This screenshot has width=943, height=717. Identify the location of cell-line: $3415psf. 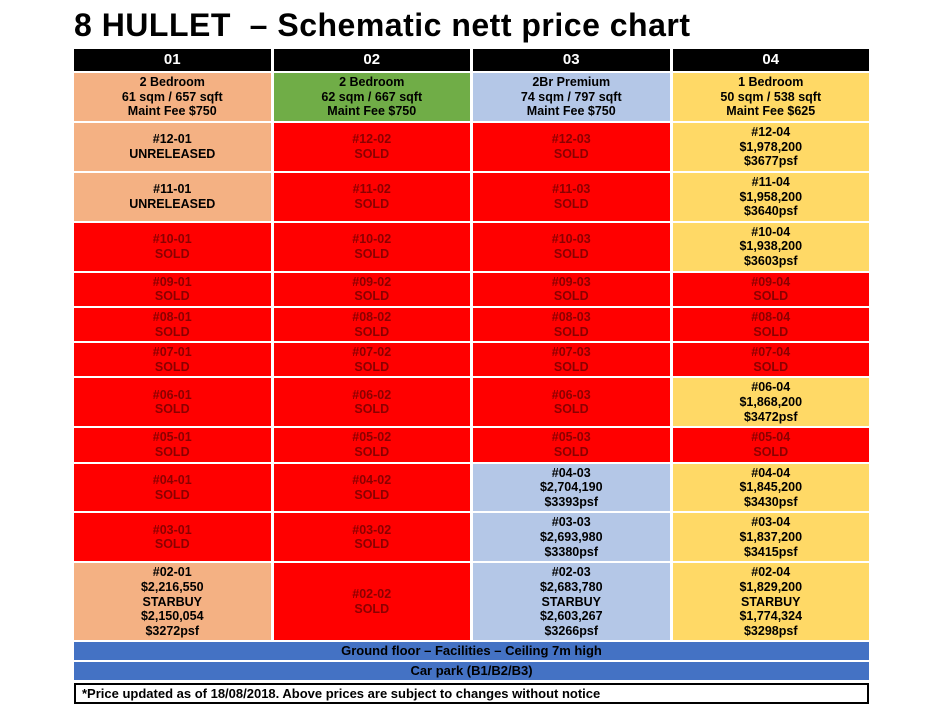
(770, 551).